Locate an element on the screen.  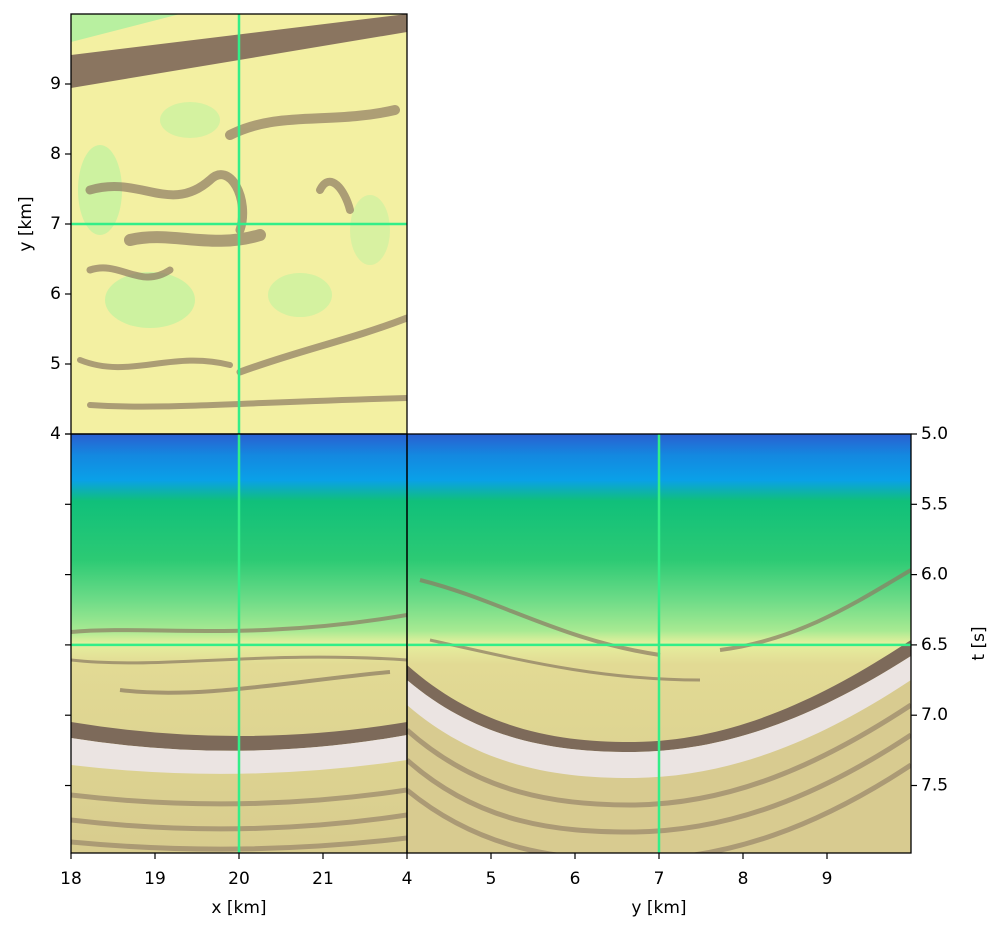
x-tick-label: 21 is located at coordinates (323, 879).